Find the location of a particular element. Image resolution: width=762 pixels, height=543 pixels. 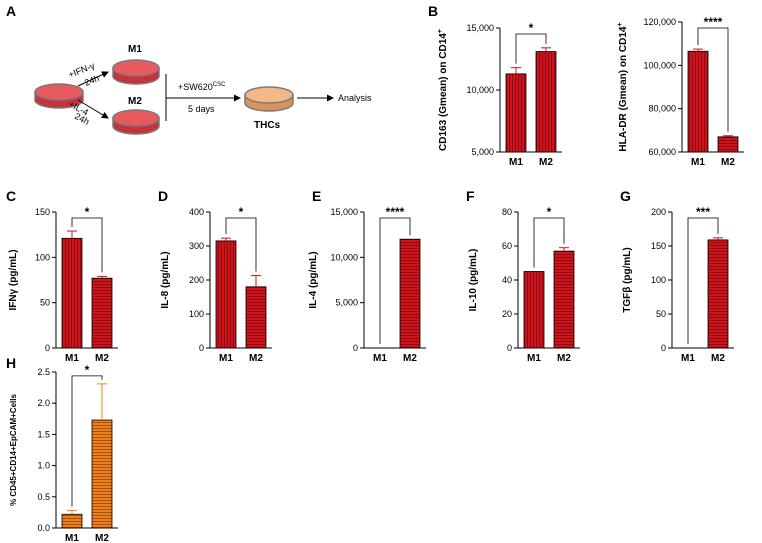

y-tick-label-h: 2.5 is located at coordinates (43, 372).